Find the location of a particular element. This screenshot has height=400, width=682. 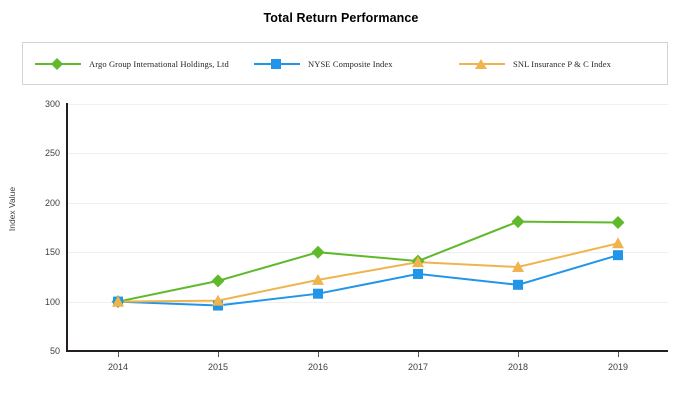

x-axis-tick-label: 2017 is located at coordinates (418, 367).